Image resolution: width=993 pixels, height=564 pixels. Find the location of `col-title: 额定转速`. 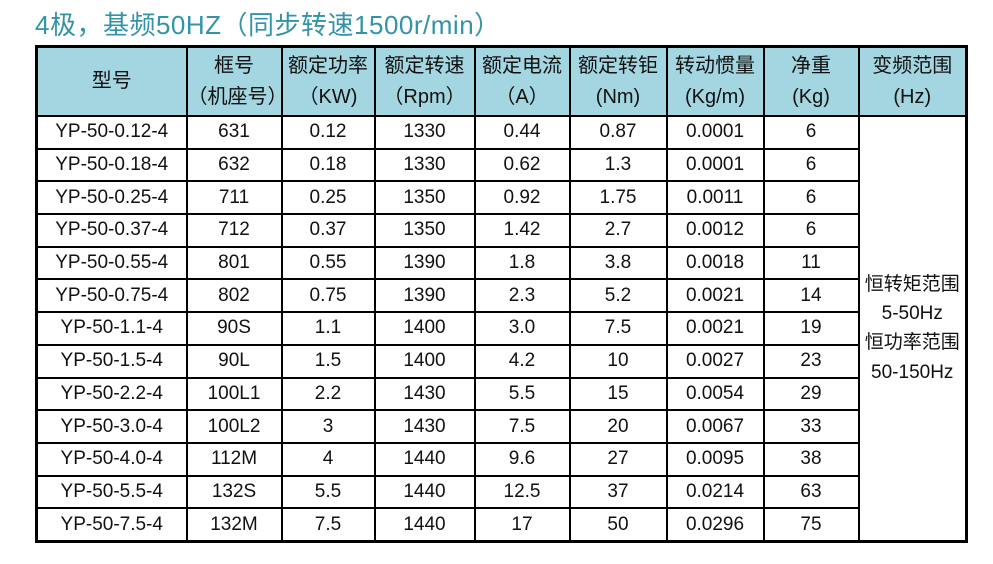

col-title: 额定转速 is located at coordinates (424, 65).